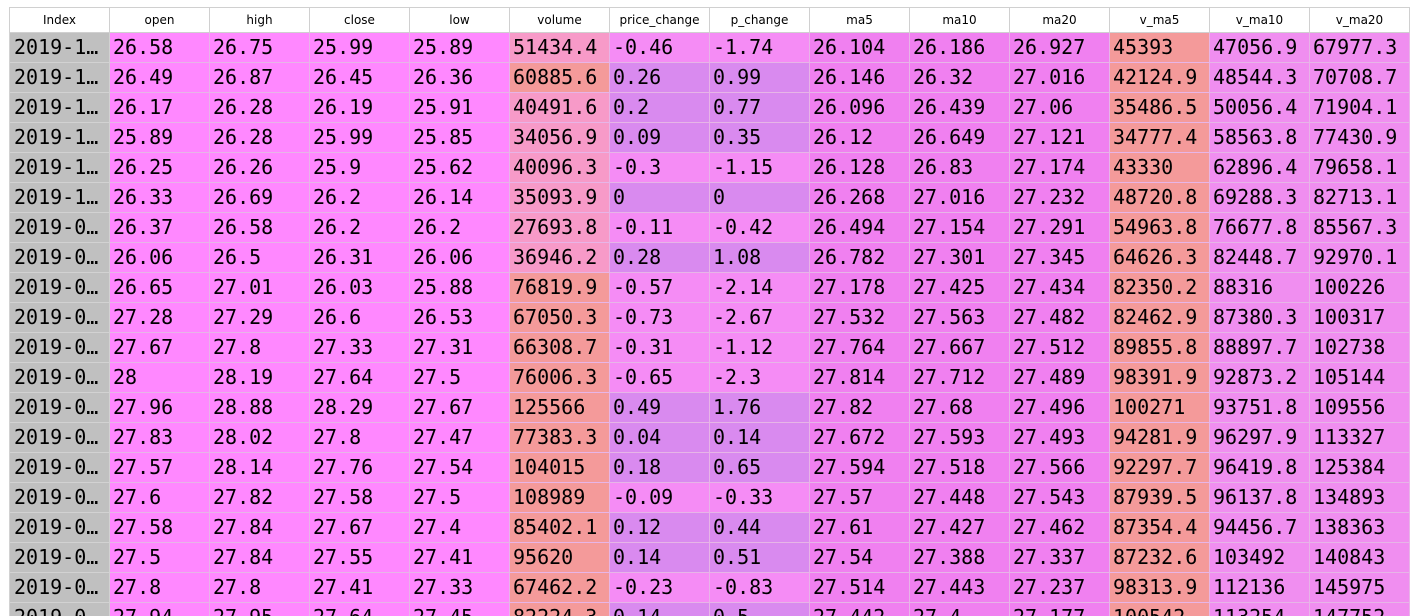 This screenshot has width=1418, height=616. Describe the element at coordinates (559, 437) in the screenshot. I see `cell-volume: 77383.3` at that location.